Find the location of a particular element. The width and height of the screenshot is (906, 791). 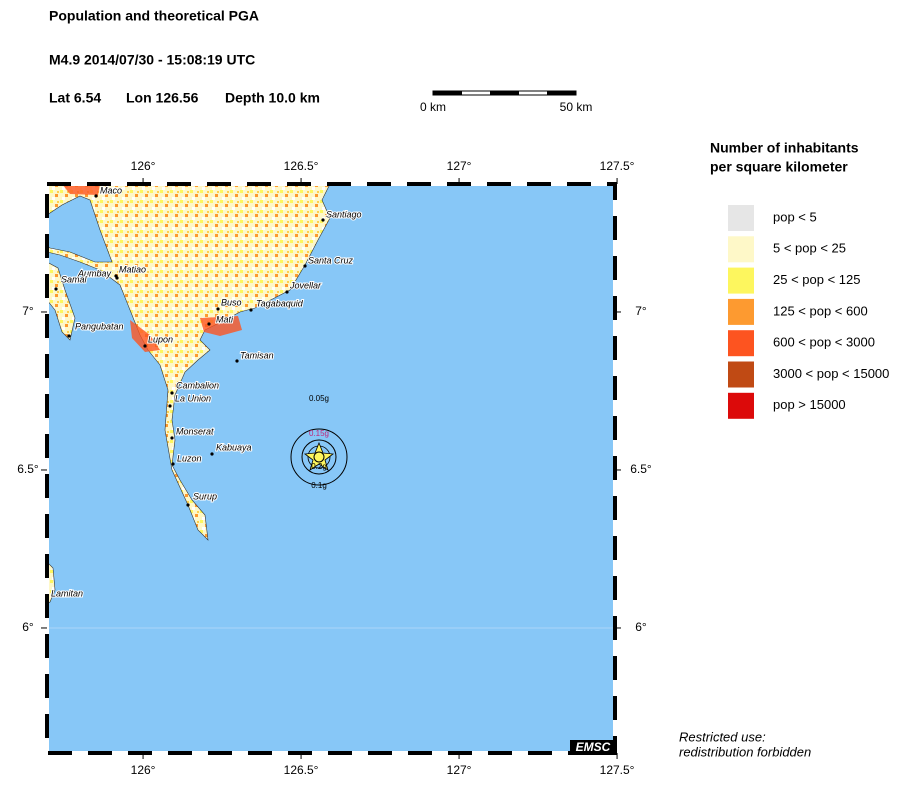

logo: EMSC is located at coordinates (593, 747).